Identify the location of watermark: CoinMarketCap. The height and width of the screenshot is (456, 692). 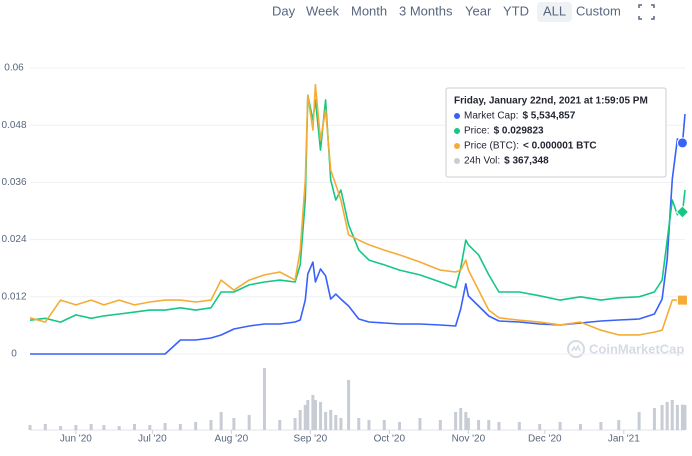
(625, 349).